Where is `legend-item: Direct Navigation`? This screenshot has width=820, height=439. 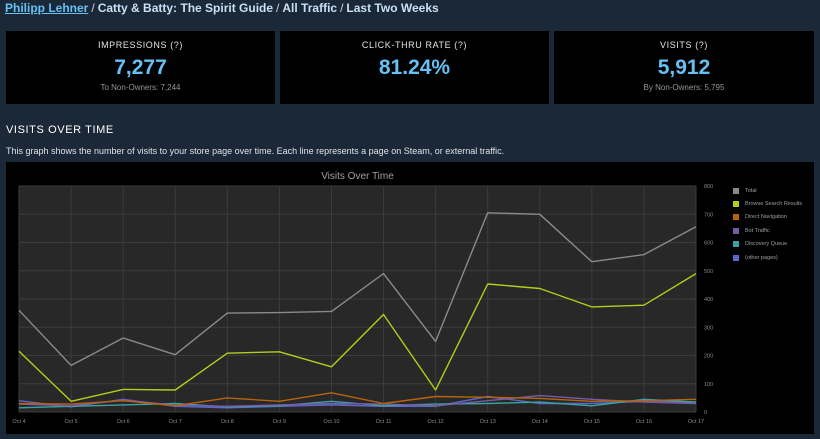
legend-item: Direct Navigation is located at coordinates (767, 217).